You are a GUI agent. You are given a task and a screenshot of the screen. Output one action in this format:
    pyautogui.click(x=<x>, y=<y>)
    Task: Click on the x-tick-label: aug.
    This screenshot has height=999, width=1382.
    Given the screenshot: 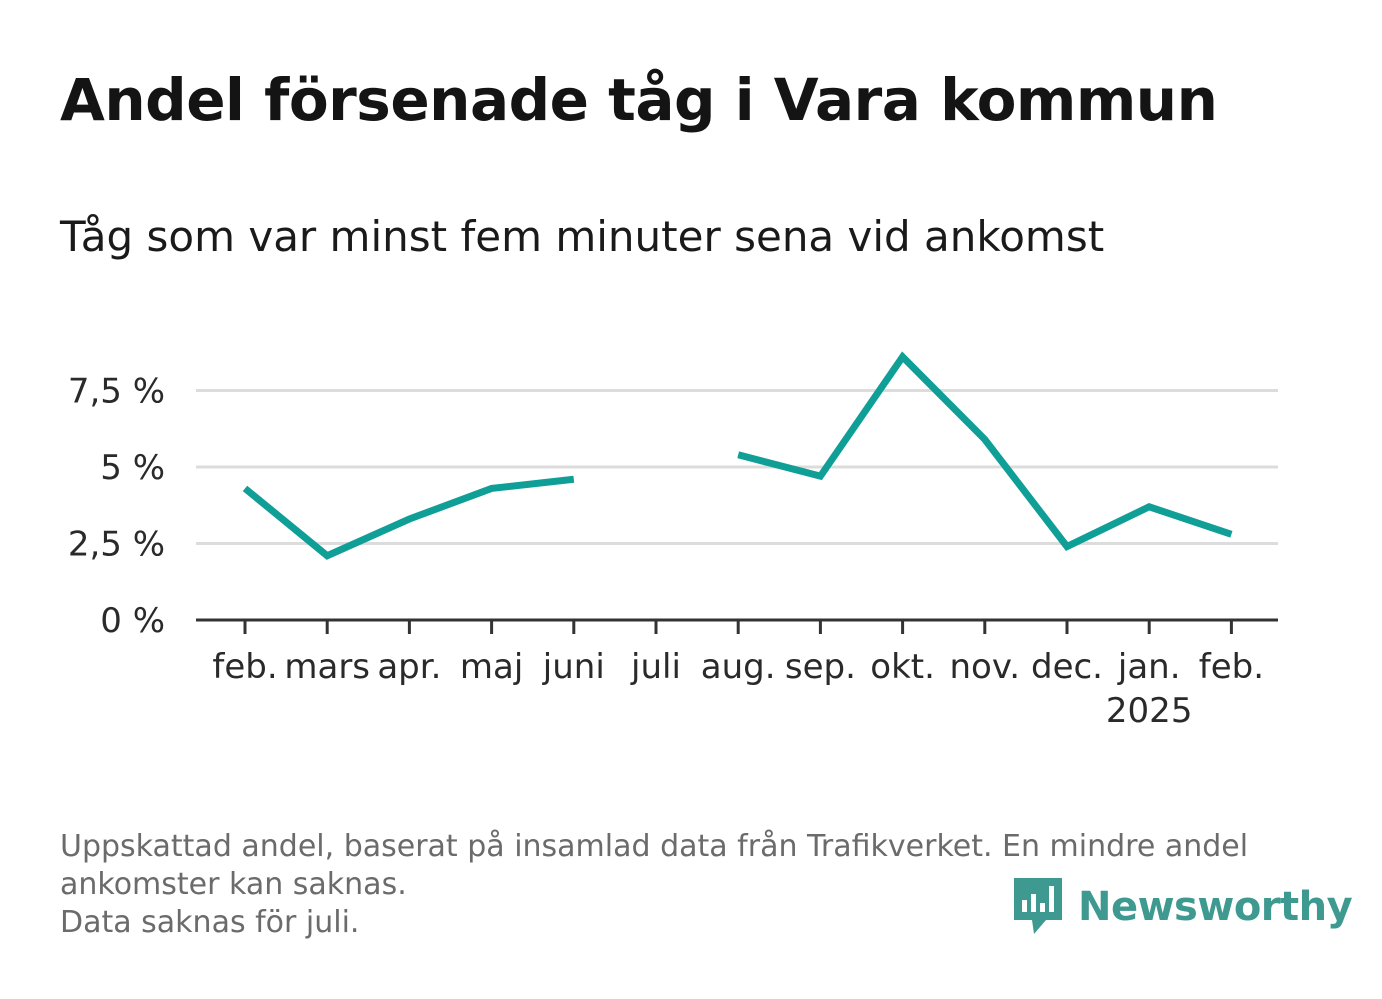 What is the action you would take?
    pyautogui.click(x=738, y=667)
    